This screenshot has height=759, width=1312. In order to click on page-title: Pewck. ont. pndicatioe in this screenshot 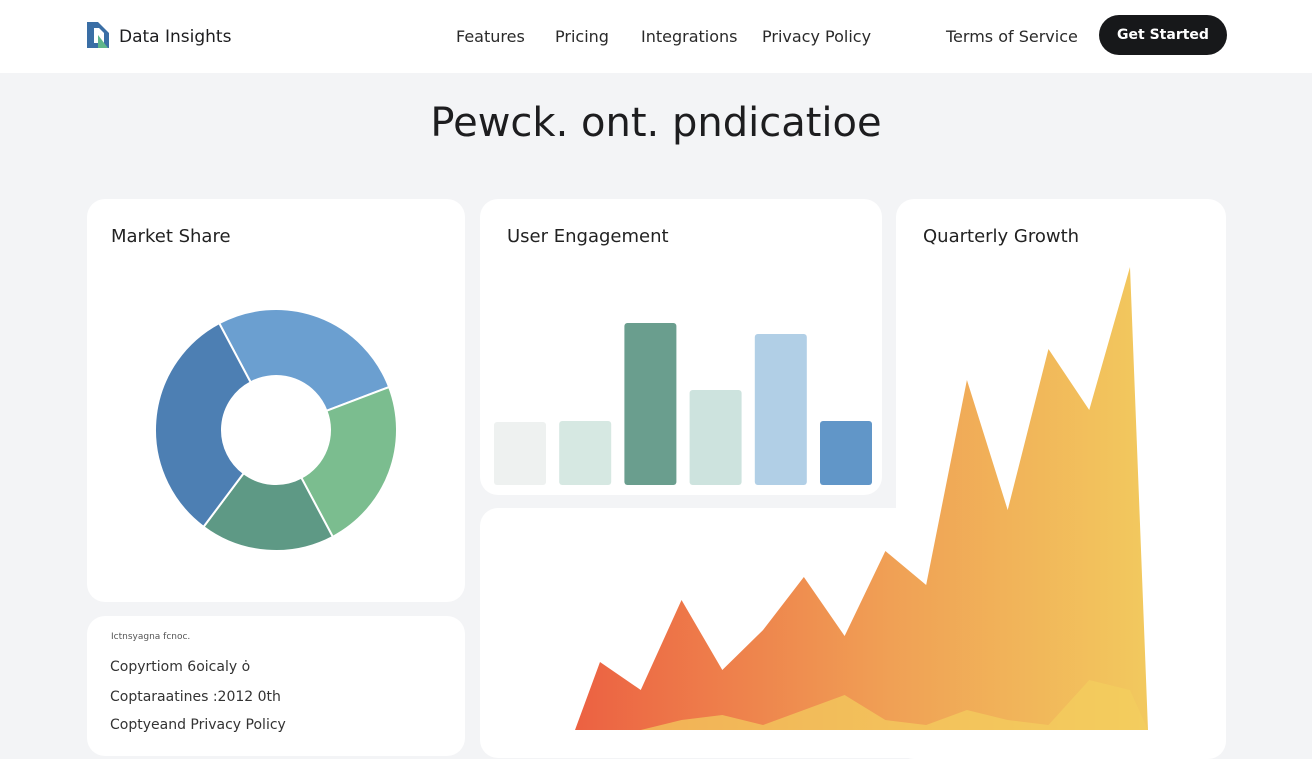, I will do `click(656, 123)`.